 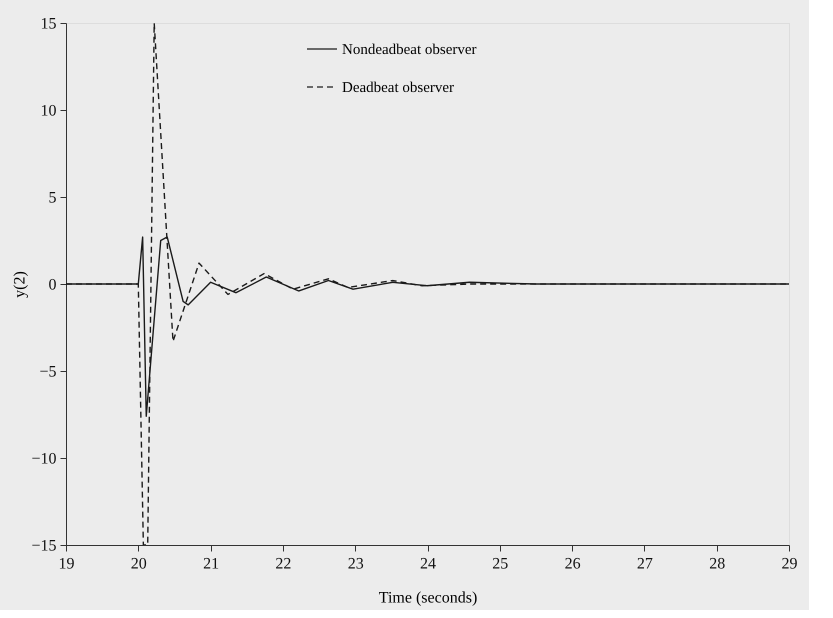 I want to click on legend-label: Deadbeat observer, so click(x=398, y=88).